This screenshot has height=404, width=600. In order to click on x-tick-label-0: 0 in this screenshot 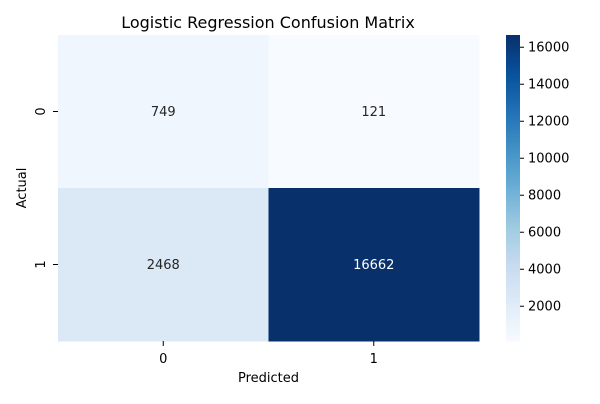, I will do `click(163, 359)`.